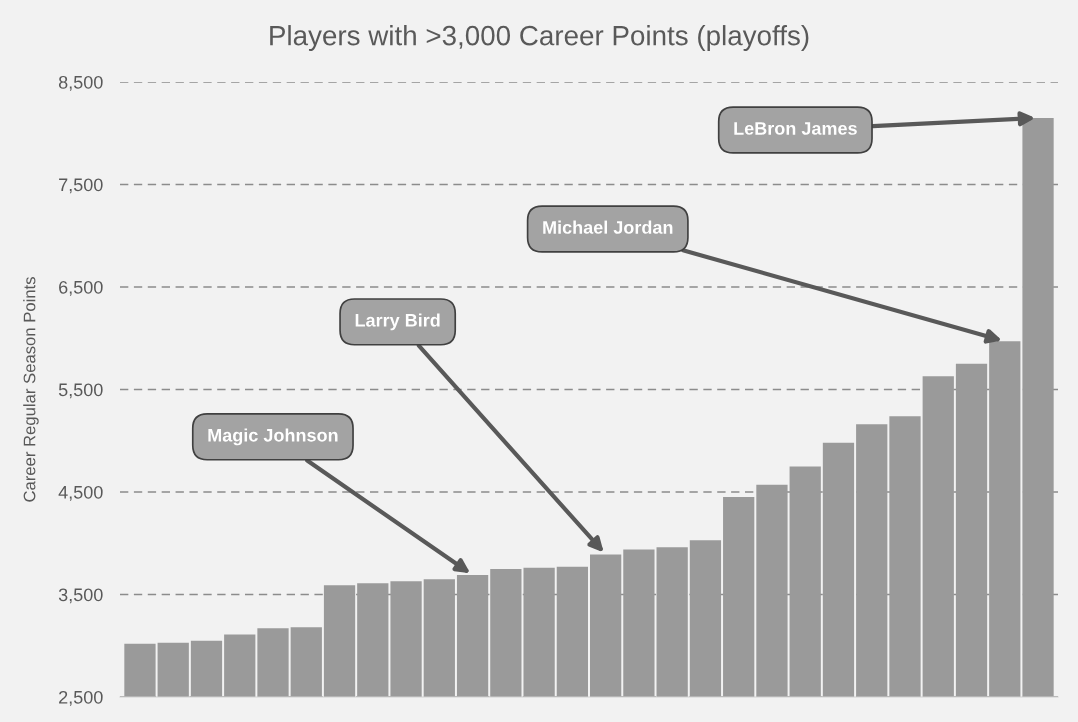 This screenshot has height=722, width=1078. Describe the element at coordinates (795, 128) in the screenshot. I see `annotation: LeBron James` at that location.